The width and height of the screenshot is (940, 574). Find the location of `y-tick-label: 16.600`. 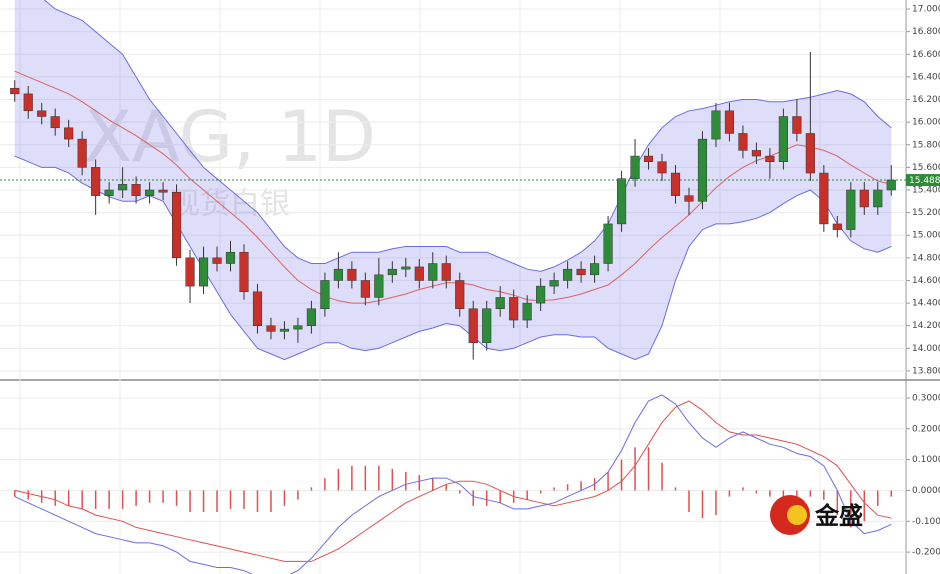

y-tick-label: 16.600 is located at coordinates (926, 55).